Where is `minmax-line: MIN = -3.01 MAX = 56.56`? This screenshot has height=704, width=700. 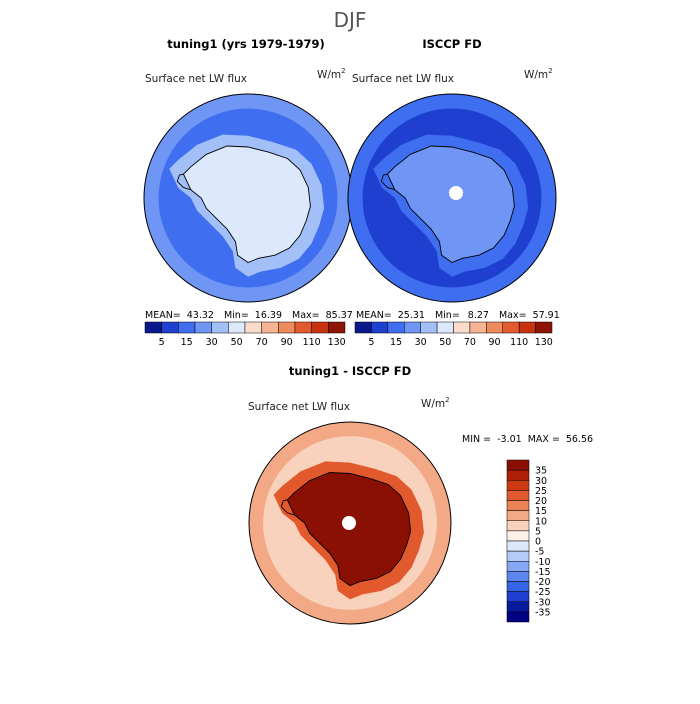 minmax-line: MIN = -3.01 MAX = 56.56 is located at coordinates (527, 439).